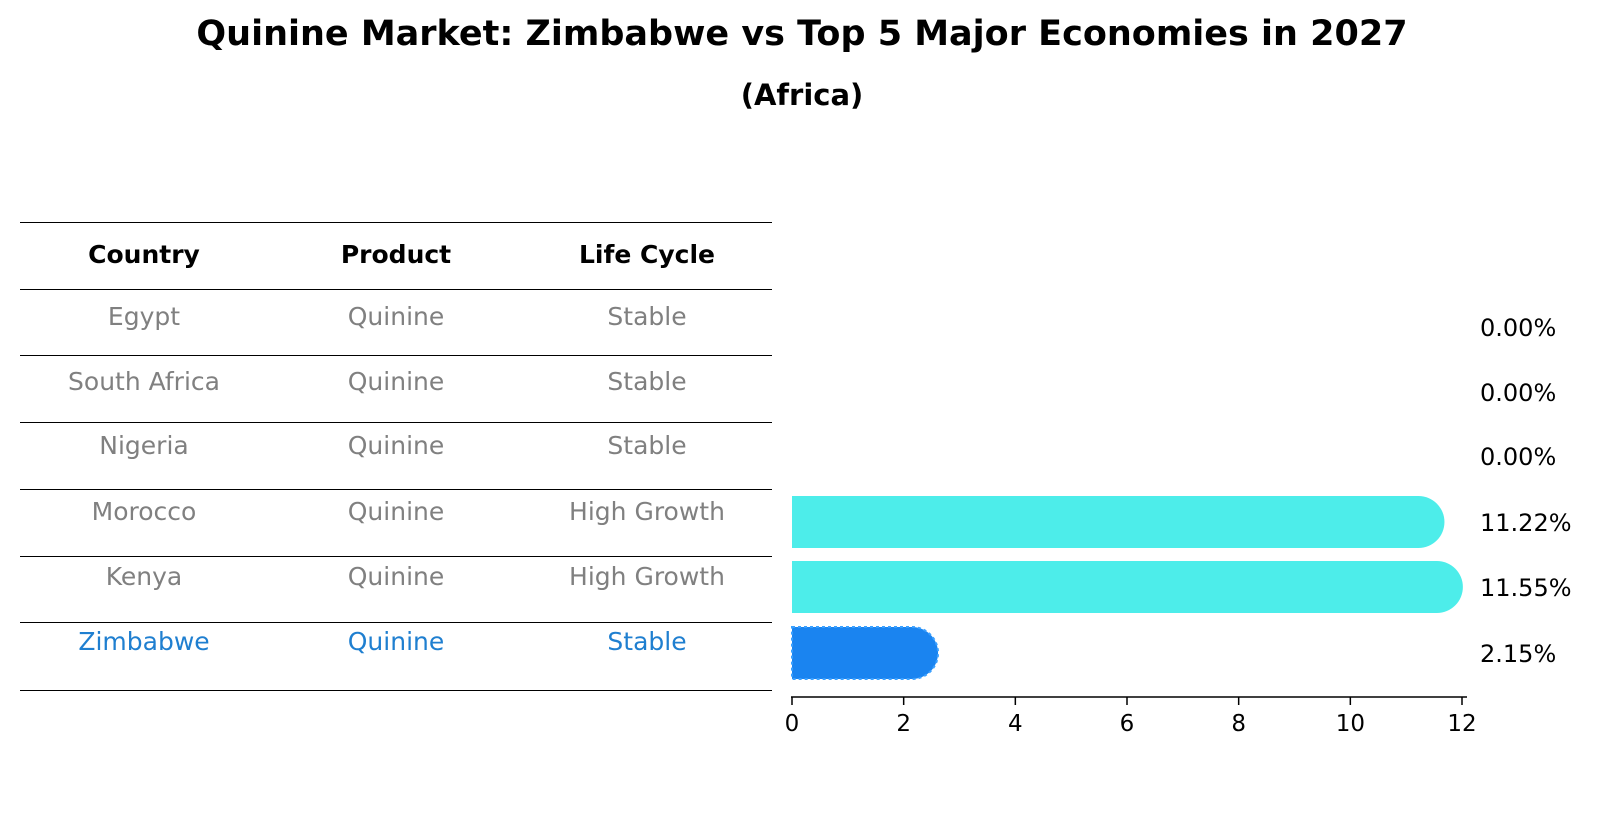 This screenshot has height=823, width=1604. What do you see at coordinates (802, 95) in the screenshot?
I see `chart-subtitle: (Africa)` at bounding box center [802, 95].